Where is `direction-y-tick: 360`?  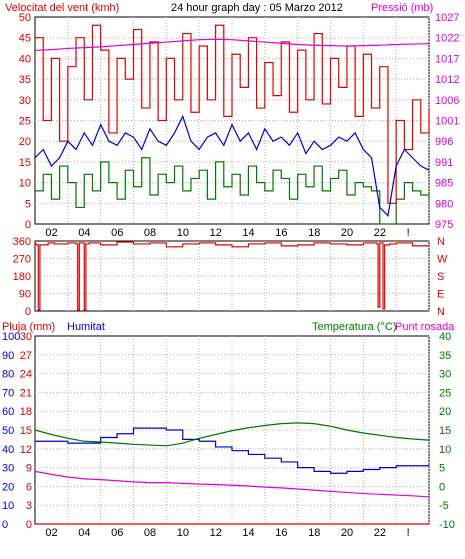 direction-y-tick: 360 is located at coordinates (22, 242).